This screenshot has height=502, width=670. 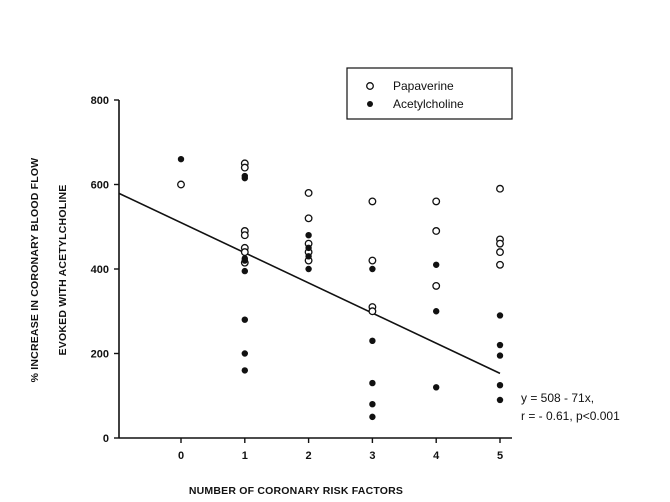 I want to click on legend-box, so click(x=429, y=93).